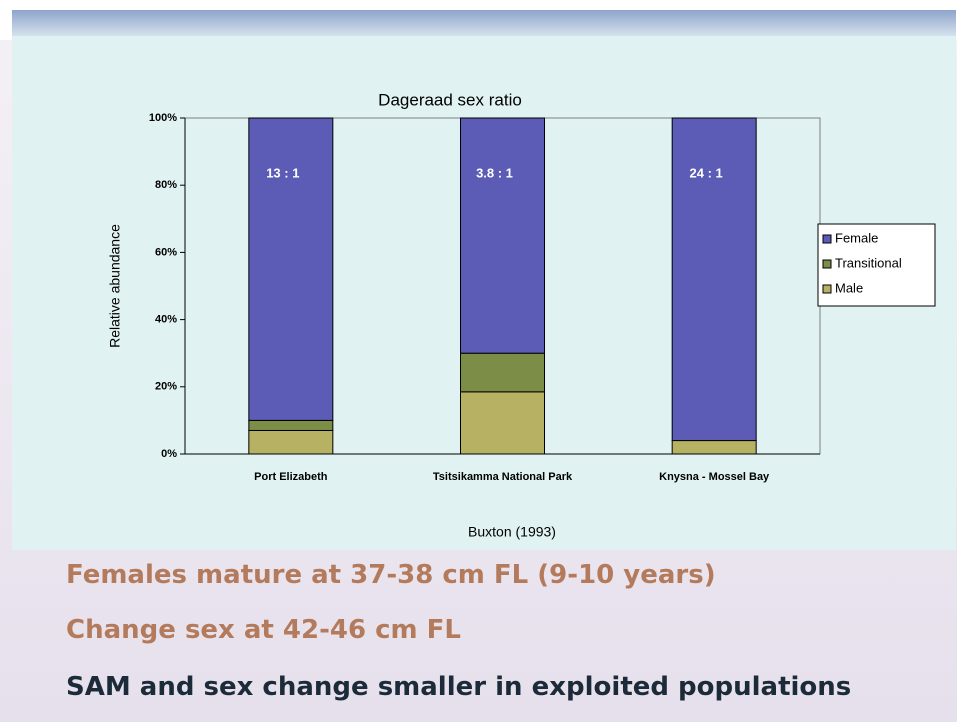  What do you see at coordinates (166, 252) in the screenshot?
I see `y-tick-label: 60%` at bounding box center [166, 252].